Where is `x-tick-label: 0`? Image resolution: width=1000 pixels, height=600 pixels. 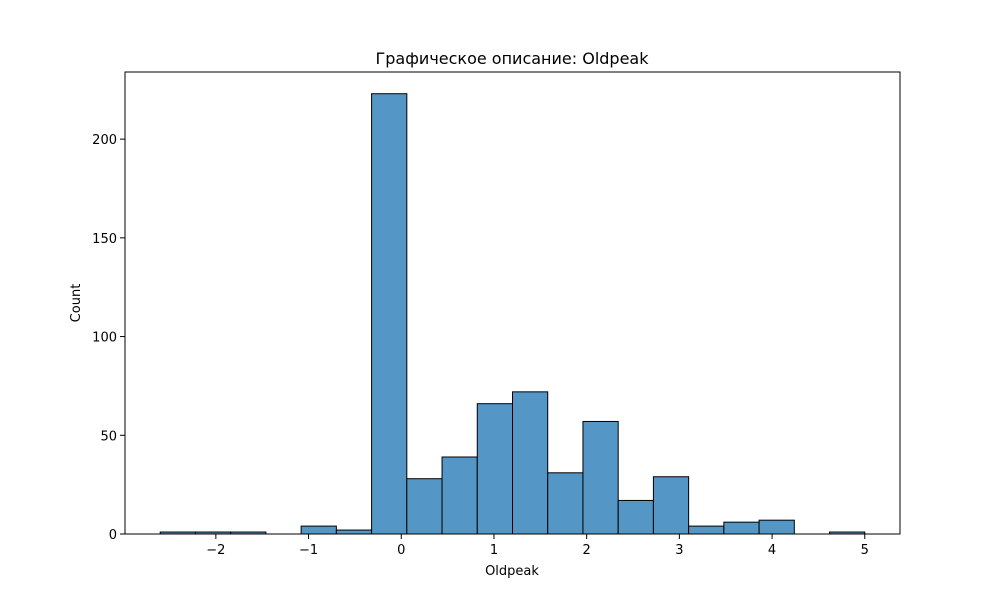
x-tick-label: 0 is located at coordinates (401, 550).